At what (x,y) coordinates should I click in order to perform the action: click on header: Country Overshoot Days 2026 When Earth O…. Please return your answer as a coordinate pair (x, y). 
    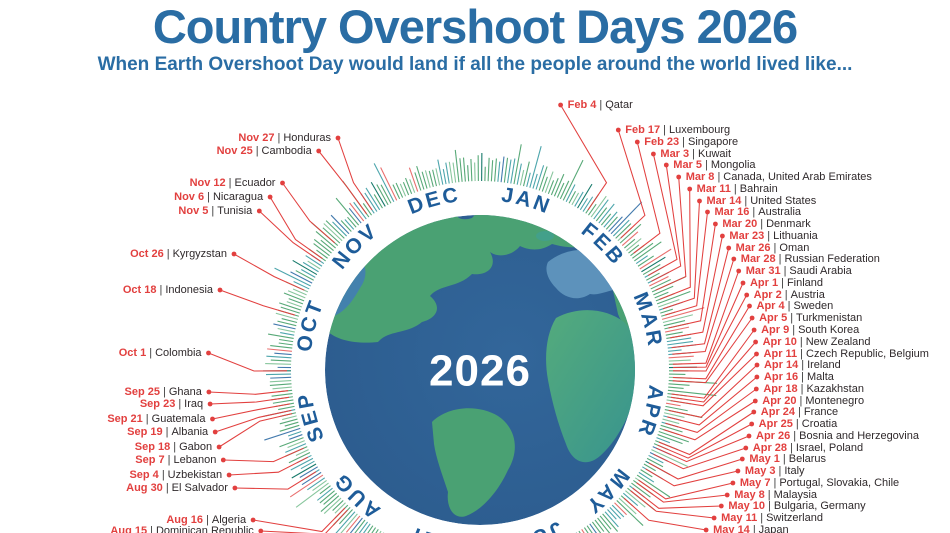
    Looking at the image, I should click on (475, 38).